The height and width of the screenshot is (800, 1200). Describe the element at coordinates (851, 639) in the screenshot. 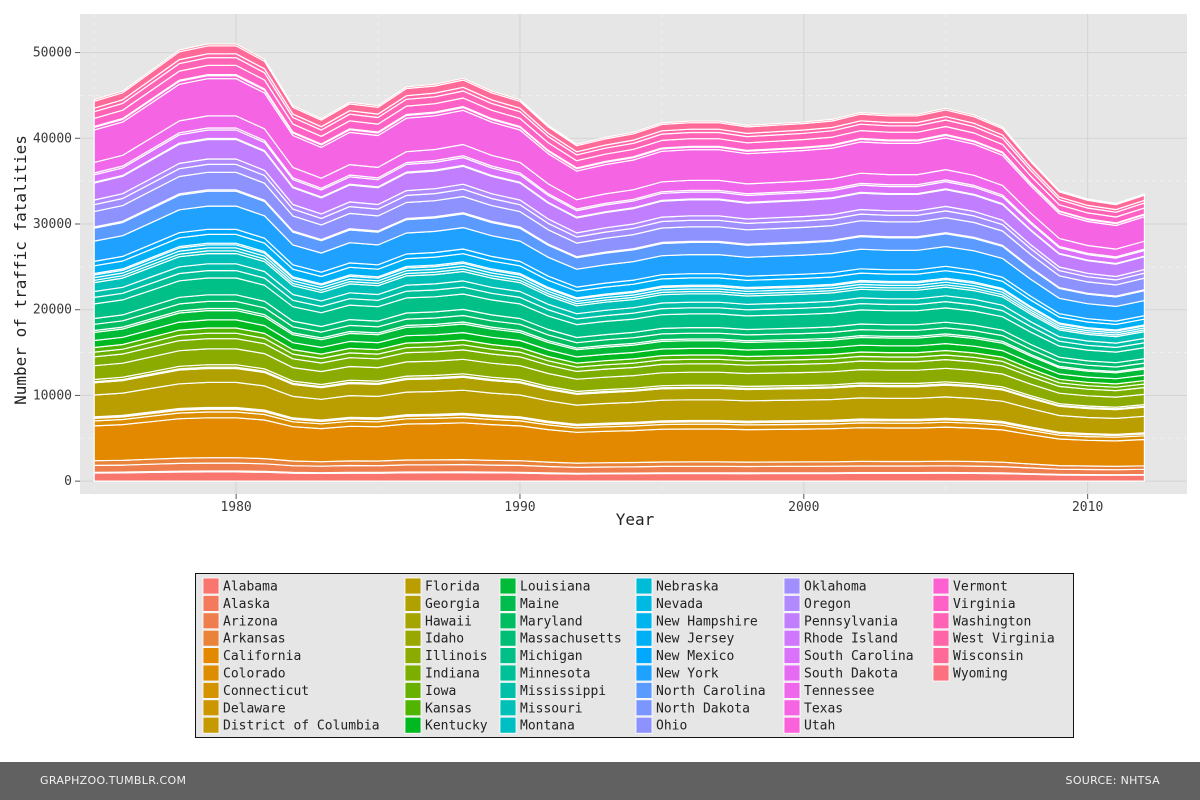

I see `legend-label: Rhode Island` at that location.